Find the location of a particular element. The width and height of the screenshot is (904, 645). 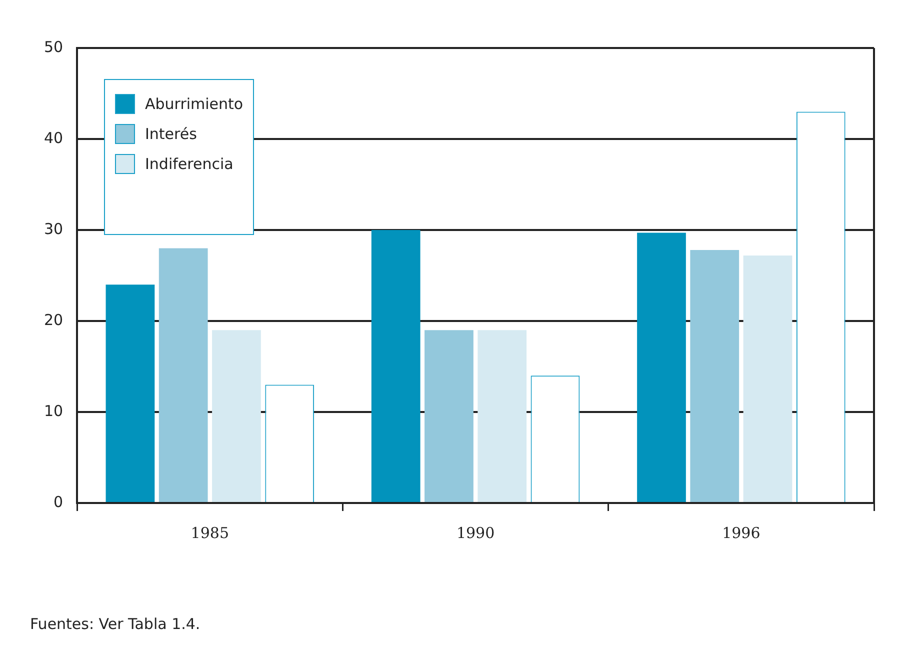

y-tick-label: 20 is located at coordinates (54, 319).